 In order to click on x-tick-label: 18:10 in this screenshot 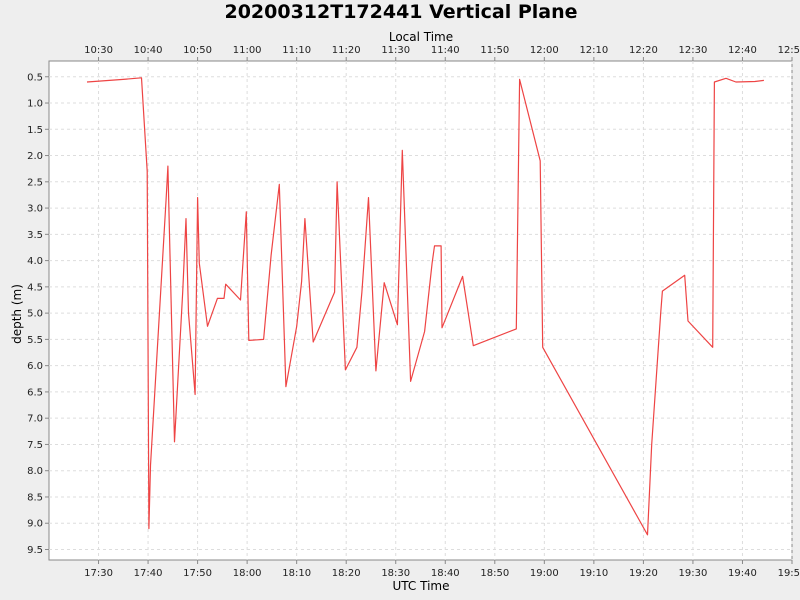, I will do `click(296, 573)`.